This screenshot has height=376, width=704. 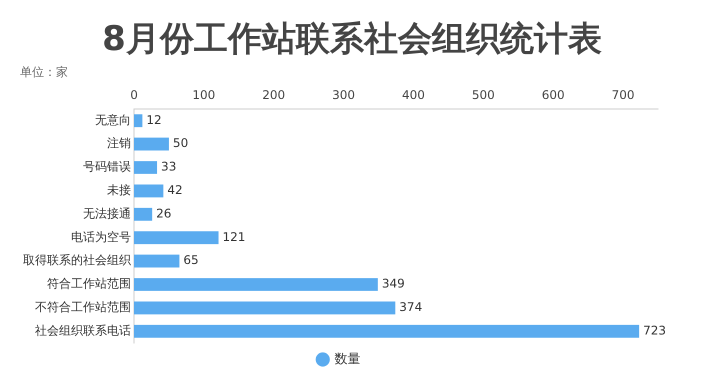 I want to click on chart-title: 8月份工作站联系社会组织统计表, so click(x=352, y=39).